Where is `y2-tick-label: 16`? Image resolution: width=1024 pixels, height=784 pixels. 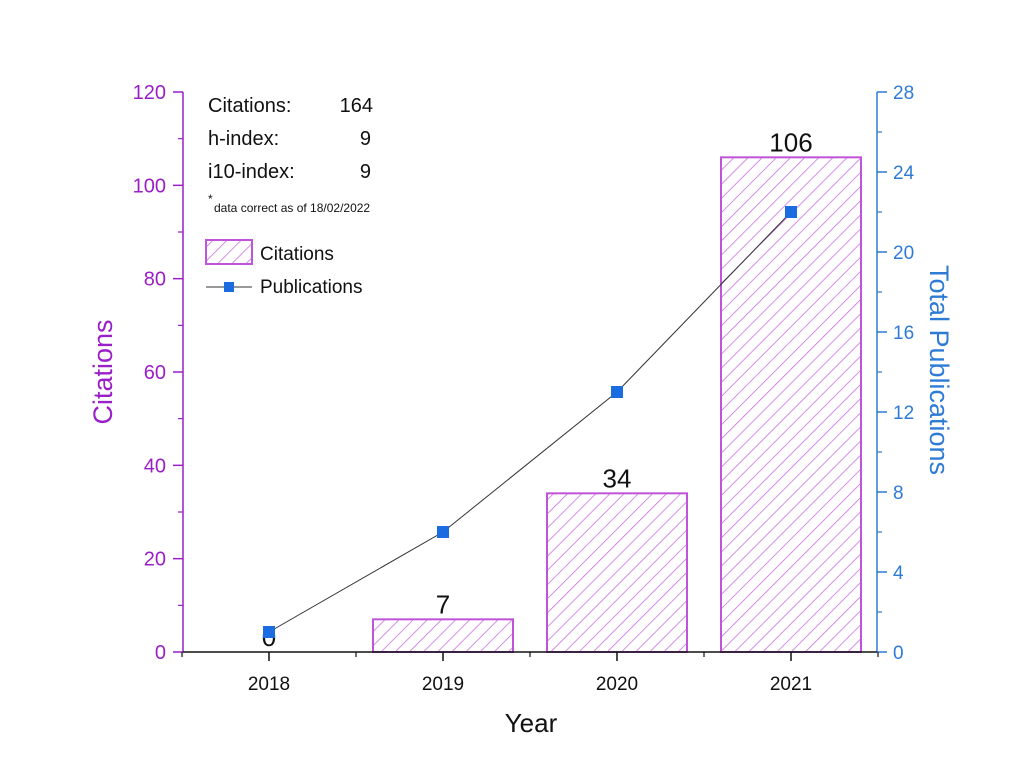
y2-tick-label: 16 is located at coordinates (903, 333).